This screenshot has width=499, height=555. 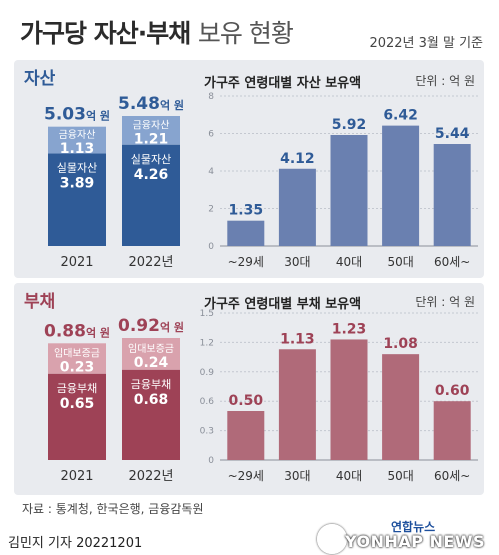 I want to click on debt-yearly-seg-name-0-1: 금융부채, so click(x=77, y=388).